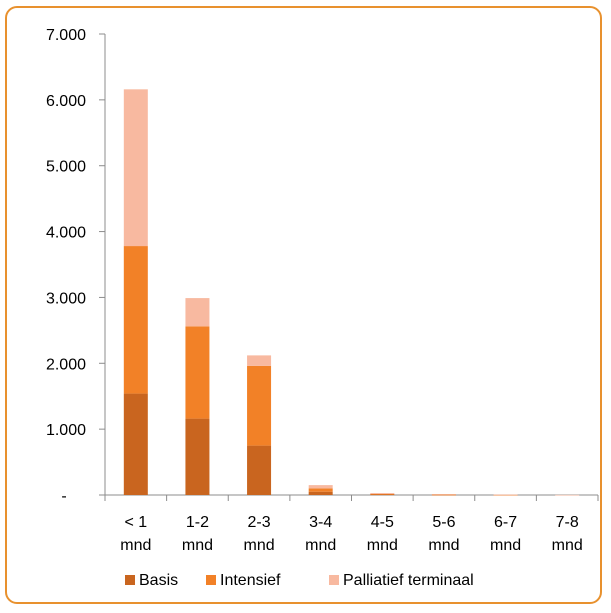  I want to click on x-tick-label: 1-2 mnd, so click(197, 534).